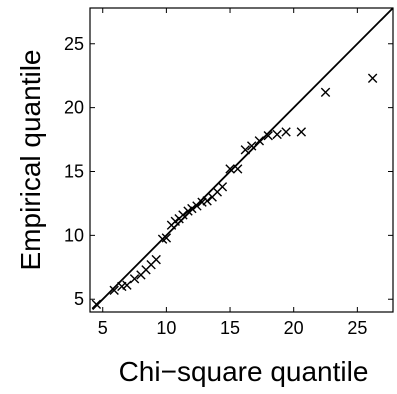 This screenshot has width=397, height=394. Describe the element at coordinates (294, 328) in the screenshot. I see `x-tick-label: 20` at that location.